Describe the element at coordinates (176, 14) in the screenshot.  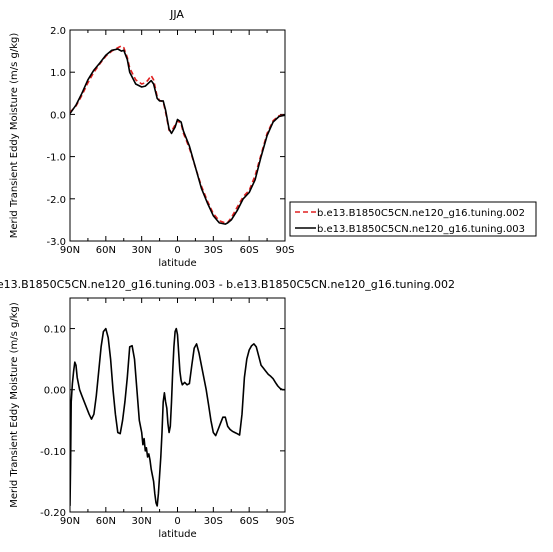
I see `chart-title: JJA` at that location.